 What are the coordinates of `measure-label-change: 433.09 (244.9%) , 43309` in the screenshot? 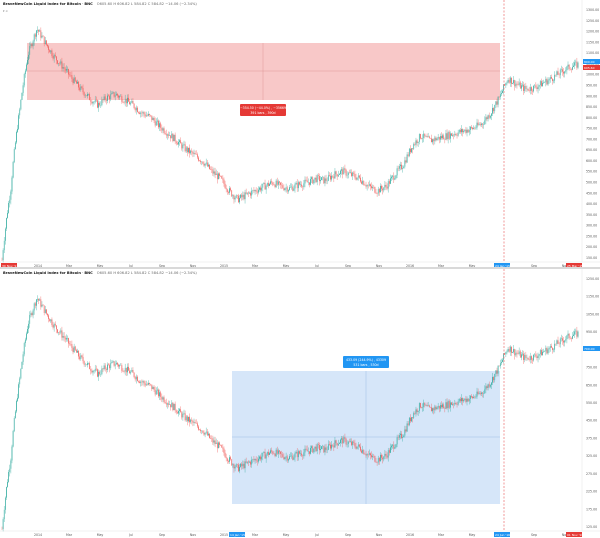 It's located at (366, 360).